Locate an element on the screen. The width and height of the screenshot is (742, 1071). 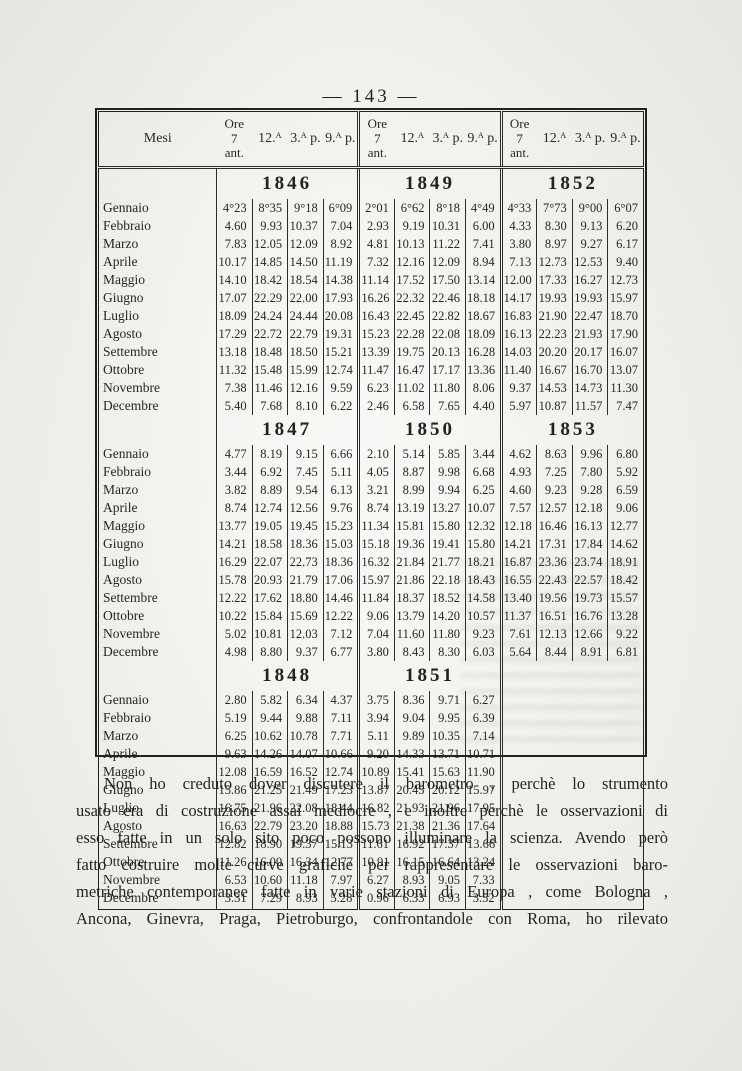
header-12: 12.ᴬ is located at coordinates (412, 140).